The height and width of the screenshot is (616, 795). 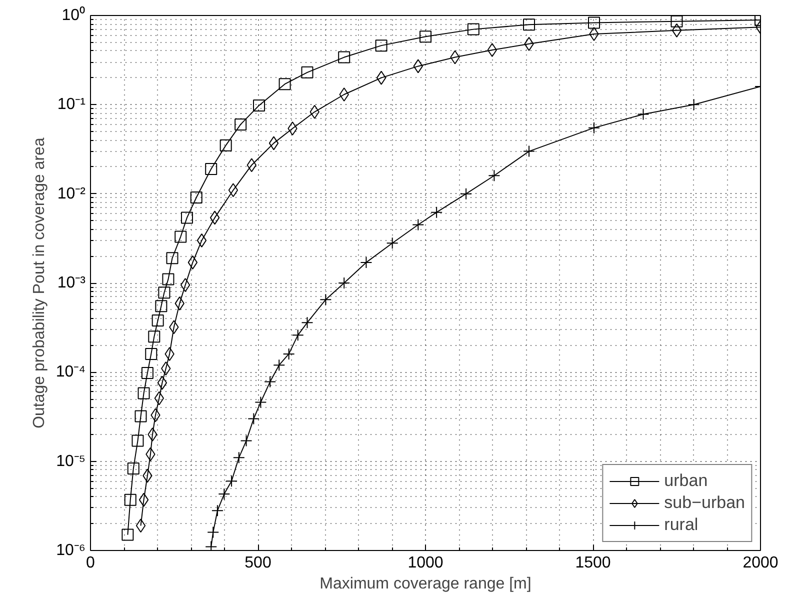 What do you see at coordinates (71, 193) in the screenshot?
I see `y-tick-label: 10⁻²` at bounding box center [71, 193].